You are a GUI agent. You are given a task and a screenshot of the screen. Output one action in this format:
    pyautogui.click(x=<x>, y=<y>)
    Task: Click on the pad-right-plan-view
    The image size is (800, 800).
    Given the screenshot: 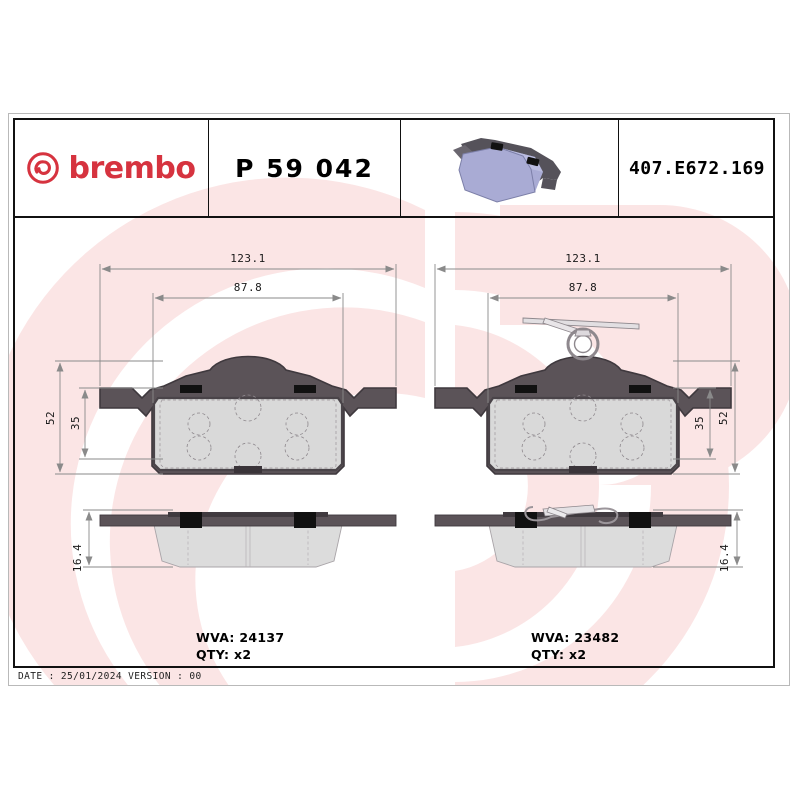 What is the action you would take?
    pyautogui.click(x=583, y=396)
    